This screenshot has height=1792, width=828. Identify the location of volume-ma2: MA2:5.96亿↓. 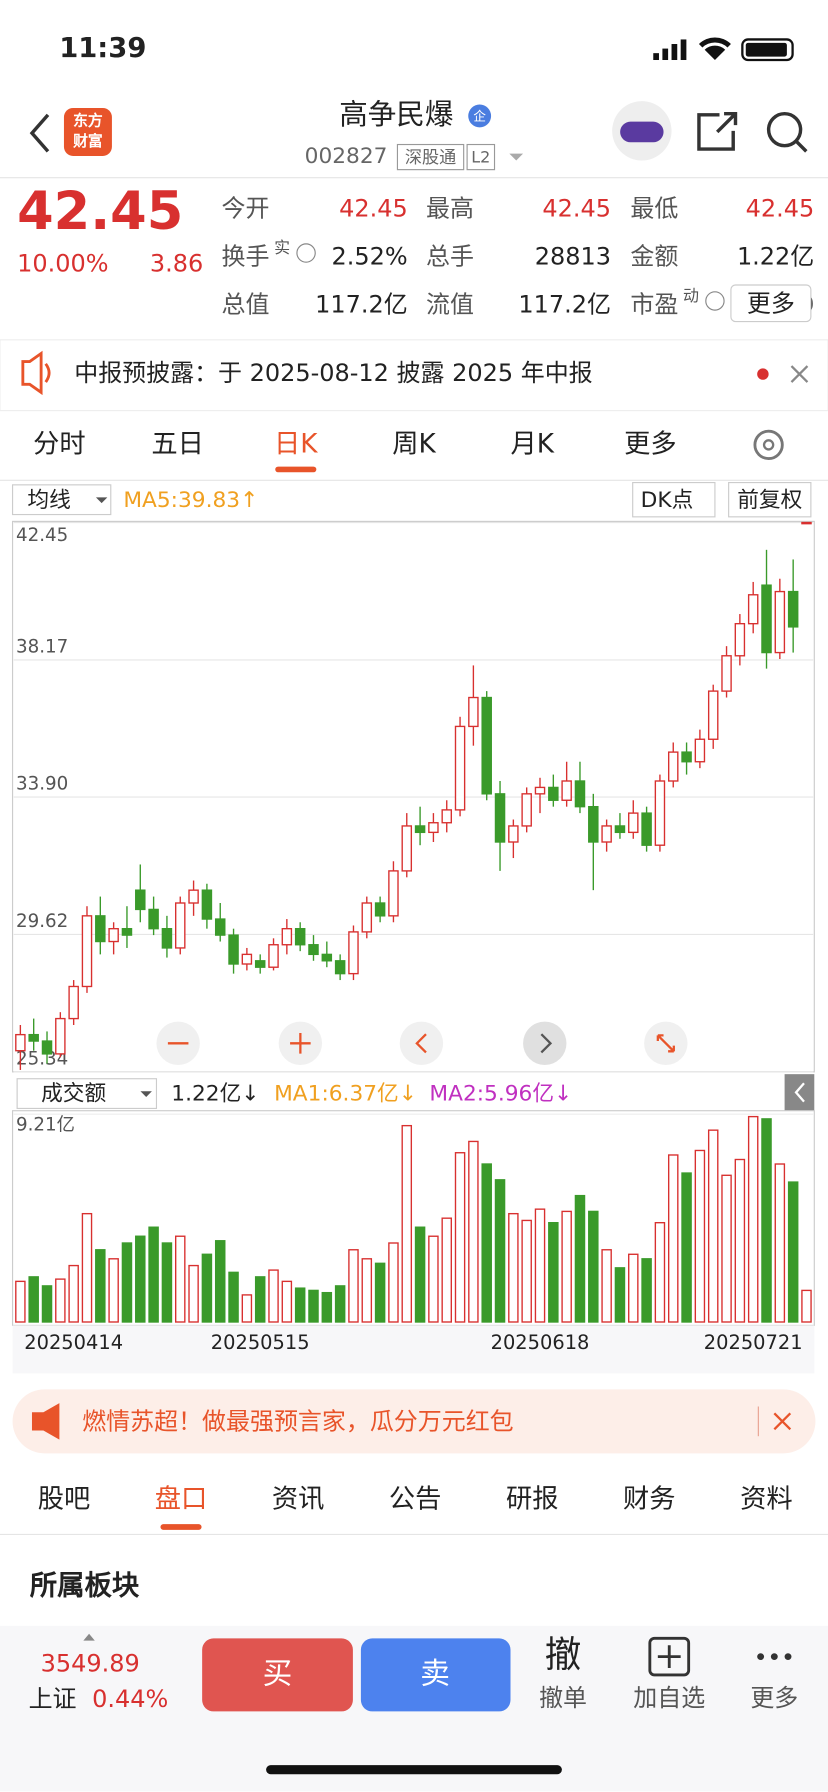
(500, 1094).